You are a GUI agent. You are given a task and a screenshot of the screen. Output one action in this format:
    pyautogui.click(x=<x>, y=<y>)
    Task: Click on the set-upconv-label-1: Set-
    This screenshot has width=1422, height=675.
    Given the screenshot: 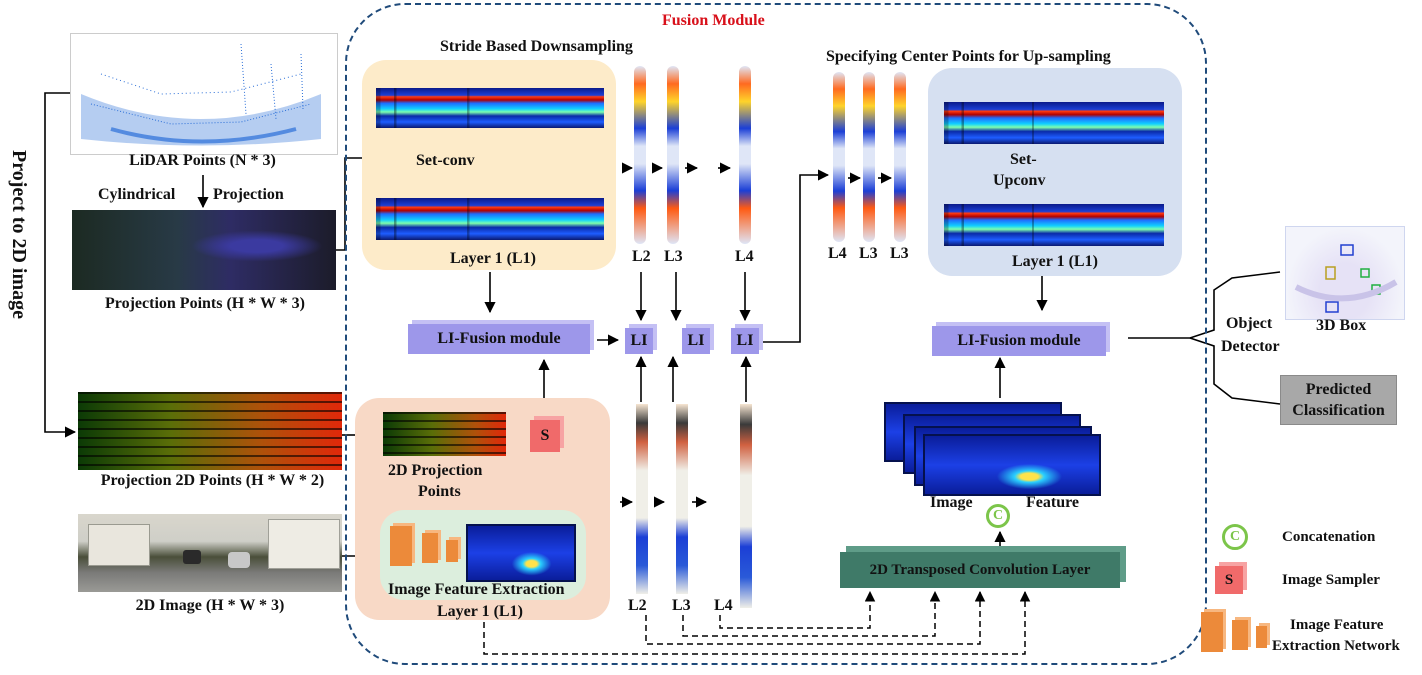 What is the action you would take?
    pyautogui.click(x=1023, y=159)
    